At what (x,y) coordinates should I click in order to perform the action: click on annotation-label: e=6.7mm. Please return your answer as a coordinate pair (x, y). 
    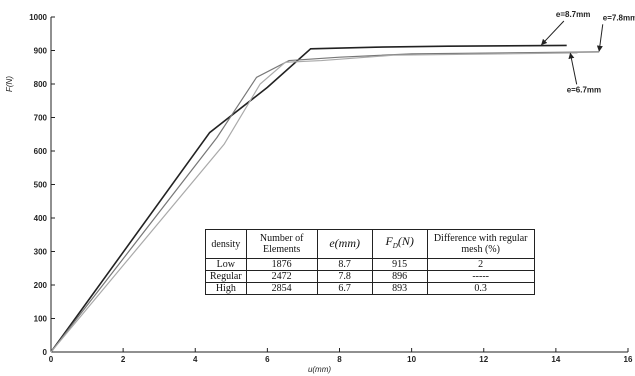
    Looking at the image, I should click on (584, 89).